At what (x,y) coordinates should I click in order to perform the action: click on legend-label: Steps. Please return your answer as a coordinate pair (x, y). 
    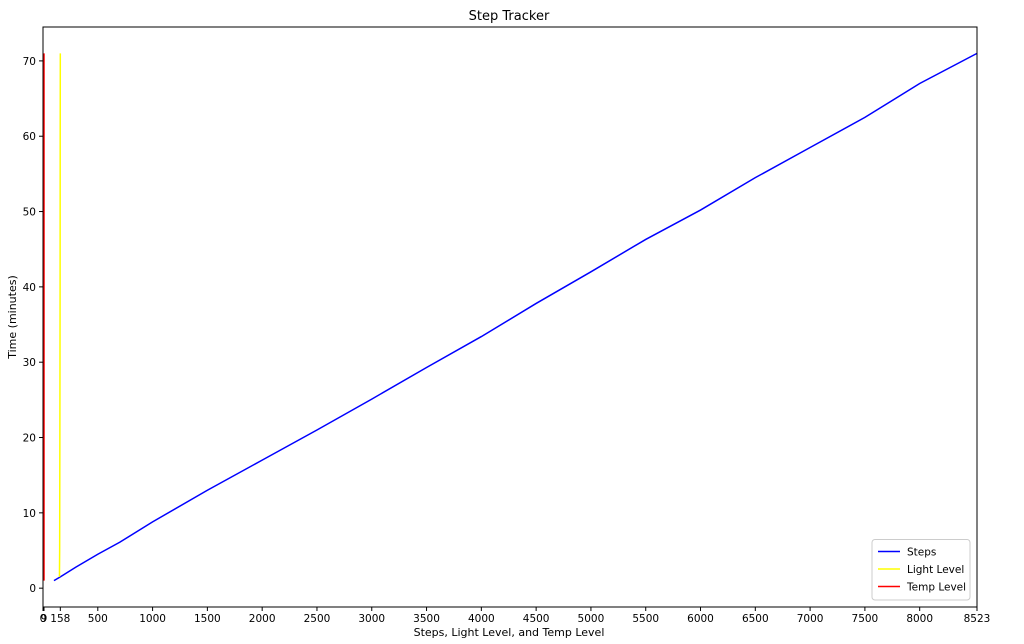
    Looking at the image, I should click on (921, 553).